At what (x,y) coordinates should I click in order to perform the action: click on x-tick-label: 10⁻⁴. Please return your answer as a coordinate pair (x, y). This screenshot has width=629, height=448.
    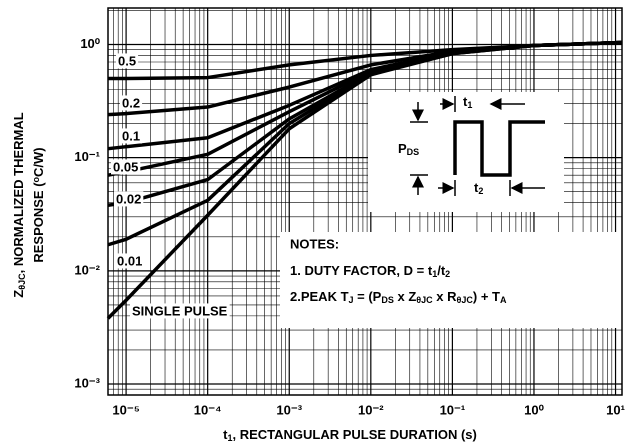
    Looking at the image, I should click on (208, 409).